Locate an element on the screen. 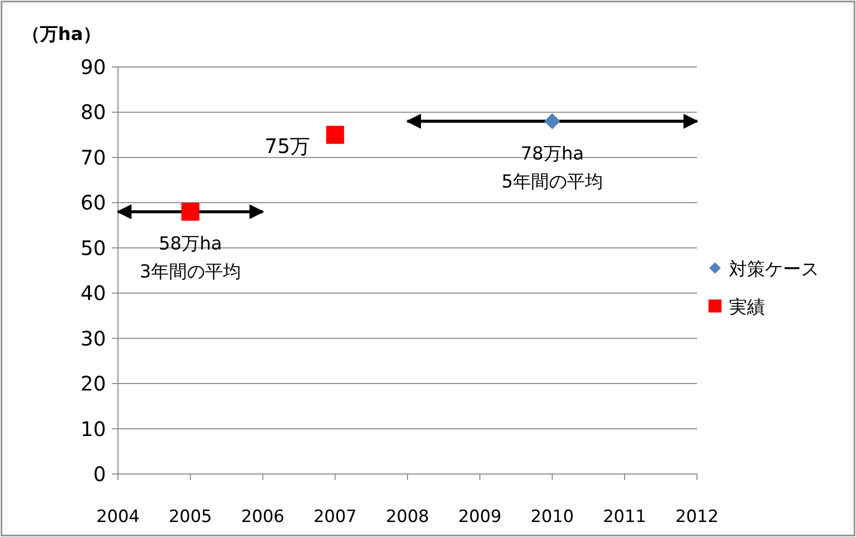 This screenshot has width=856, height=537. x-tick-label: 2004 is located at coordinates (118, 517).